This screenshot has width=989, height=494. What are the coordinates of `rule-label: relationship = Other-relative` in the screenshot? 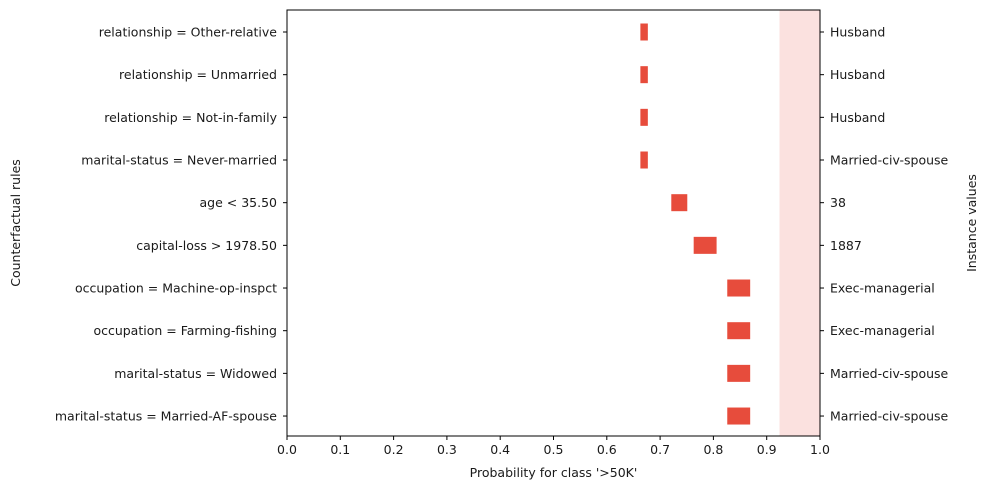 It's located at (188, 32).